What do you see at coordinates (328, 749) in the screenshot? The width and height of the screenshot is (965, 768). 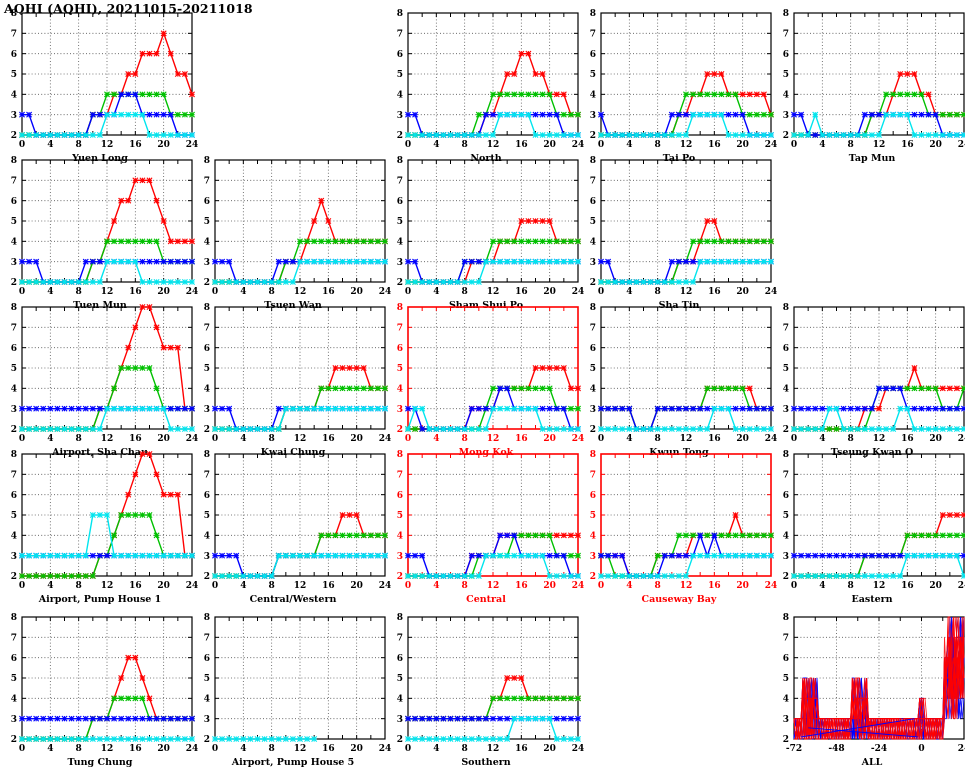 I see `x-axis-label: 16` at bounding box center [328, 749].